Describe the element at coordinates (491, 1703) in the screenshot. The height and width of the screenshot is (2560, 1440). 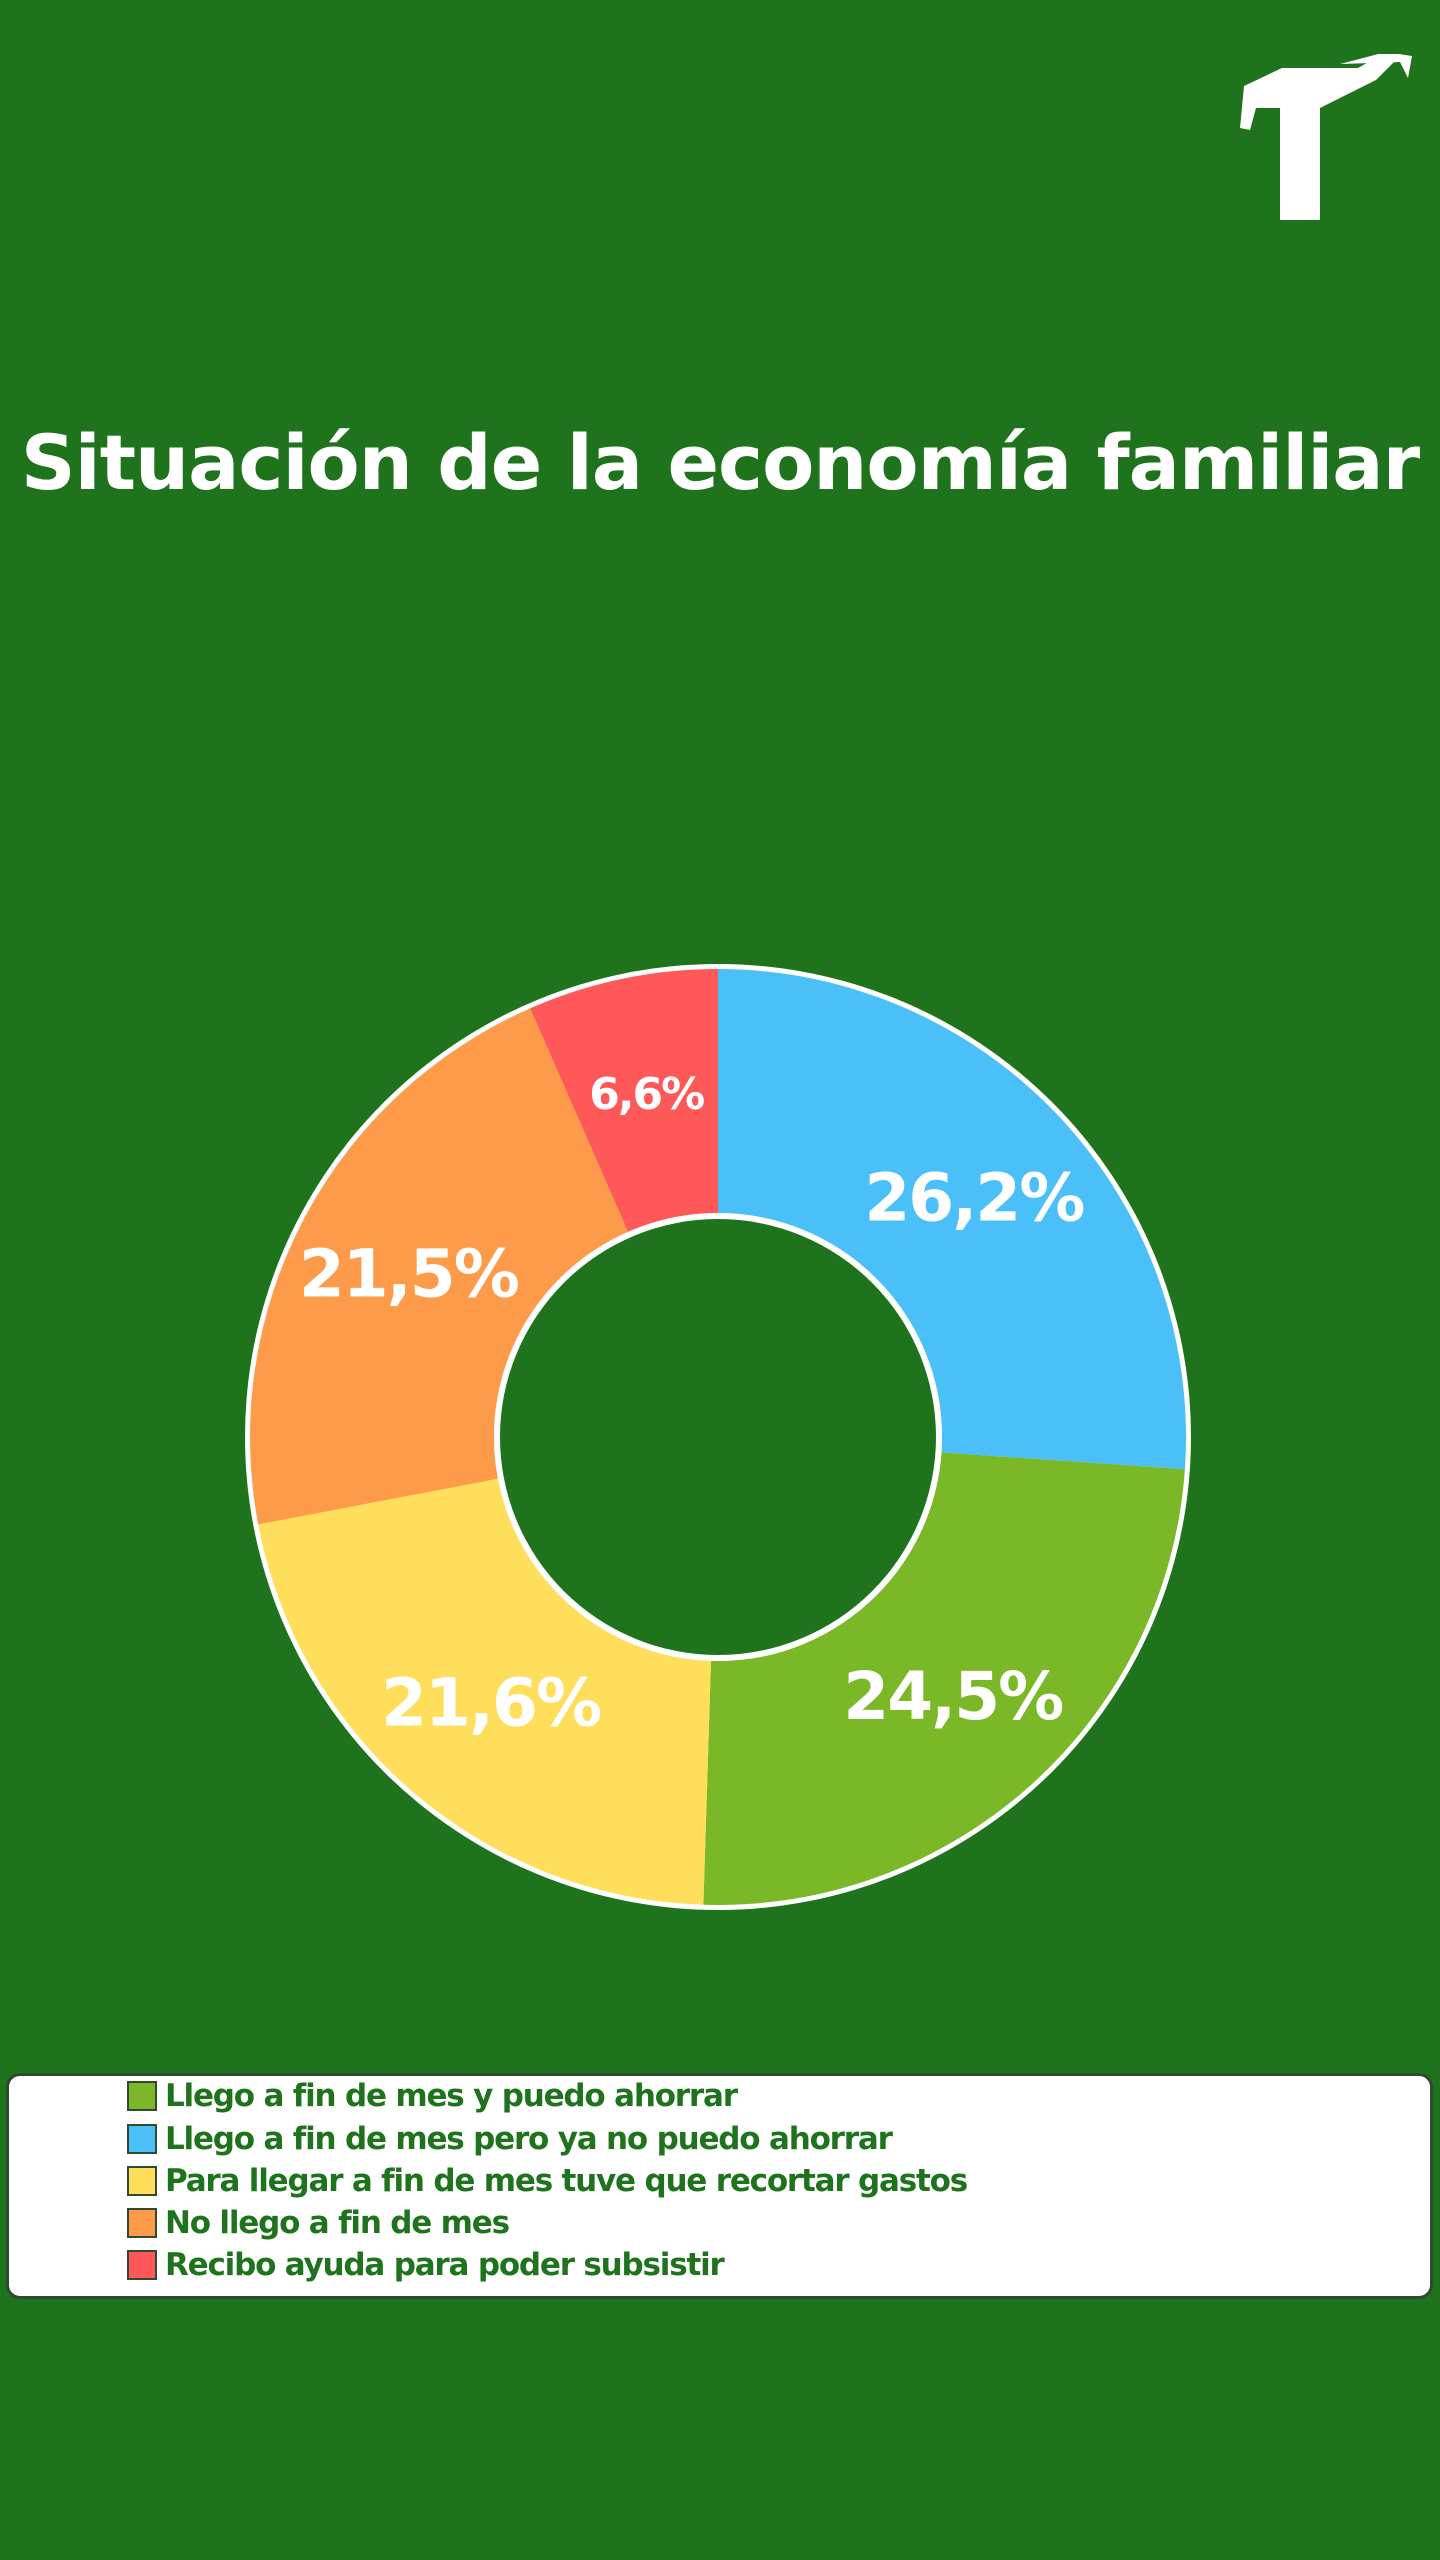
I see `slice-value-label: 21,6%` at that location.